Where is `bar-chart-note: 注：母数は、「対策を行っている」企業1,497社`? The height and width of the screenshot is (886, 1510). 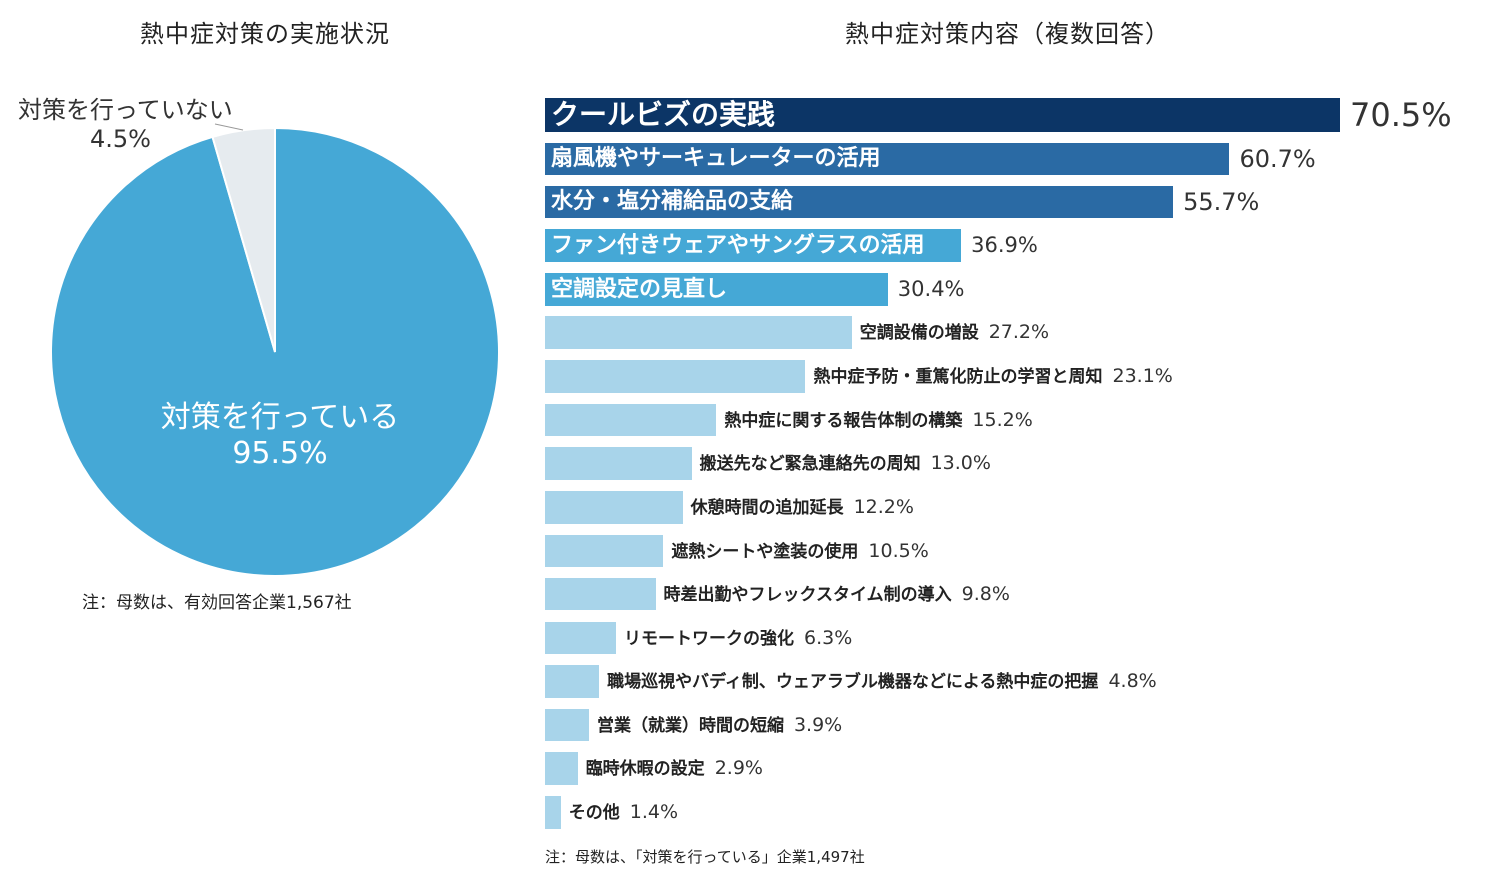
bar-chart-note: 注：母数は、「対策を行っている」企業1,497社 is located at coordinates (705, 857).